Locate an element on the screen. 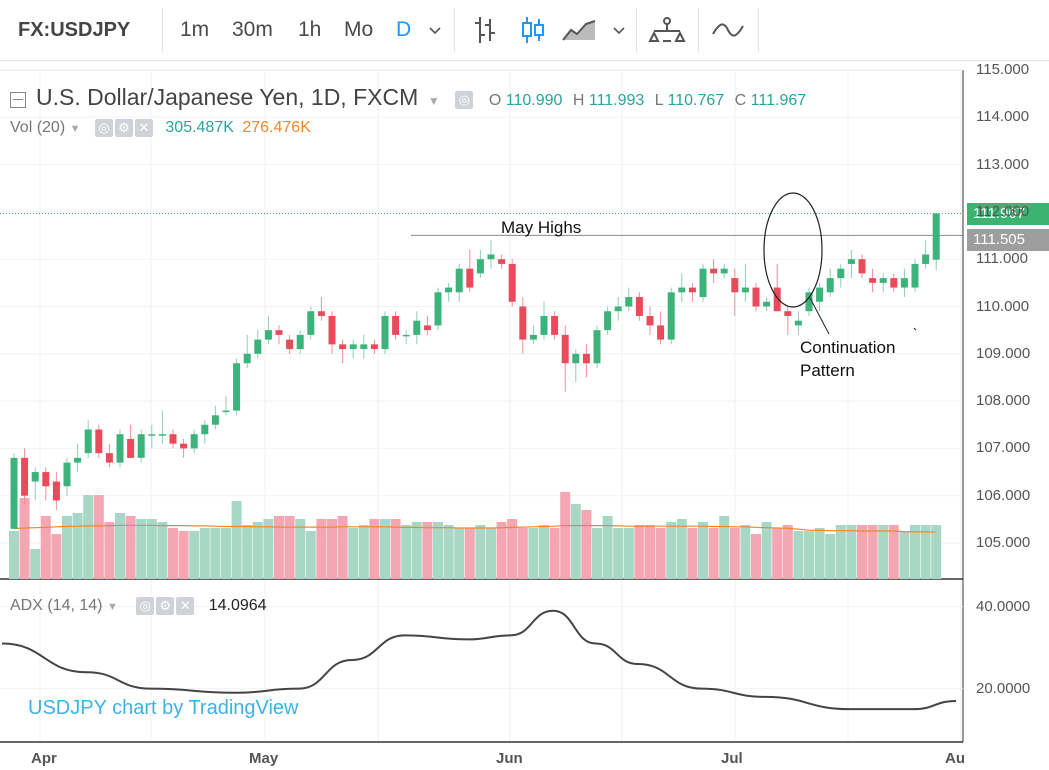  interval-30m: 30m is located at coordinates (252, 29).